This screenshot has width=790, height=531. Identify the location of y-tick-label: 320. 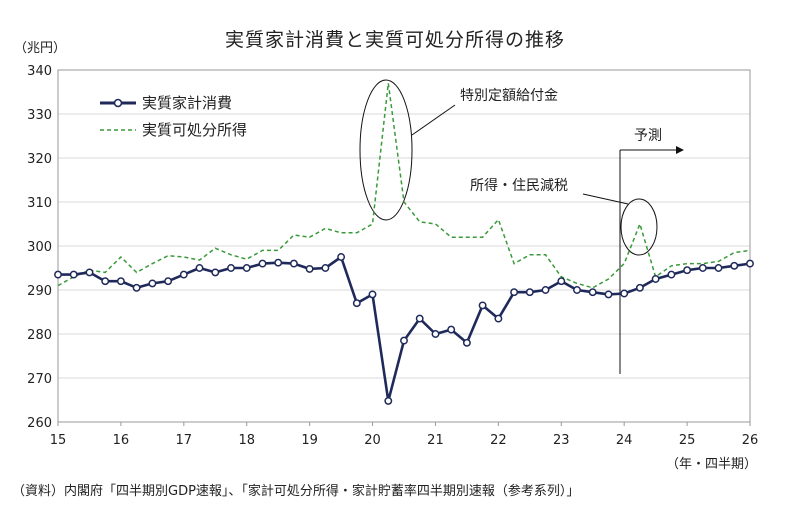
(39, 159).